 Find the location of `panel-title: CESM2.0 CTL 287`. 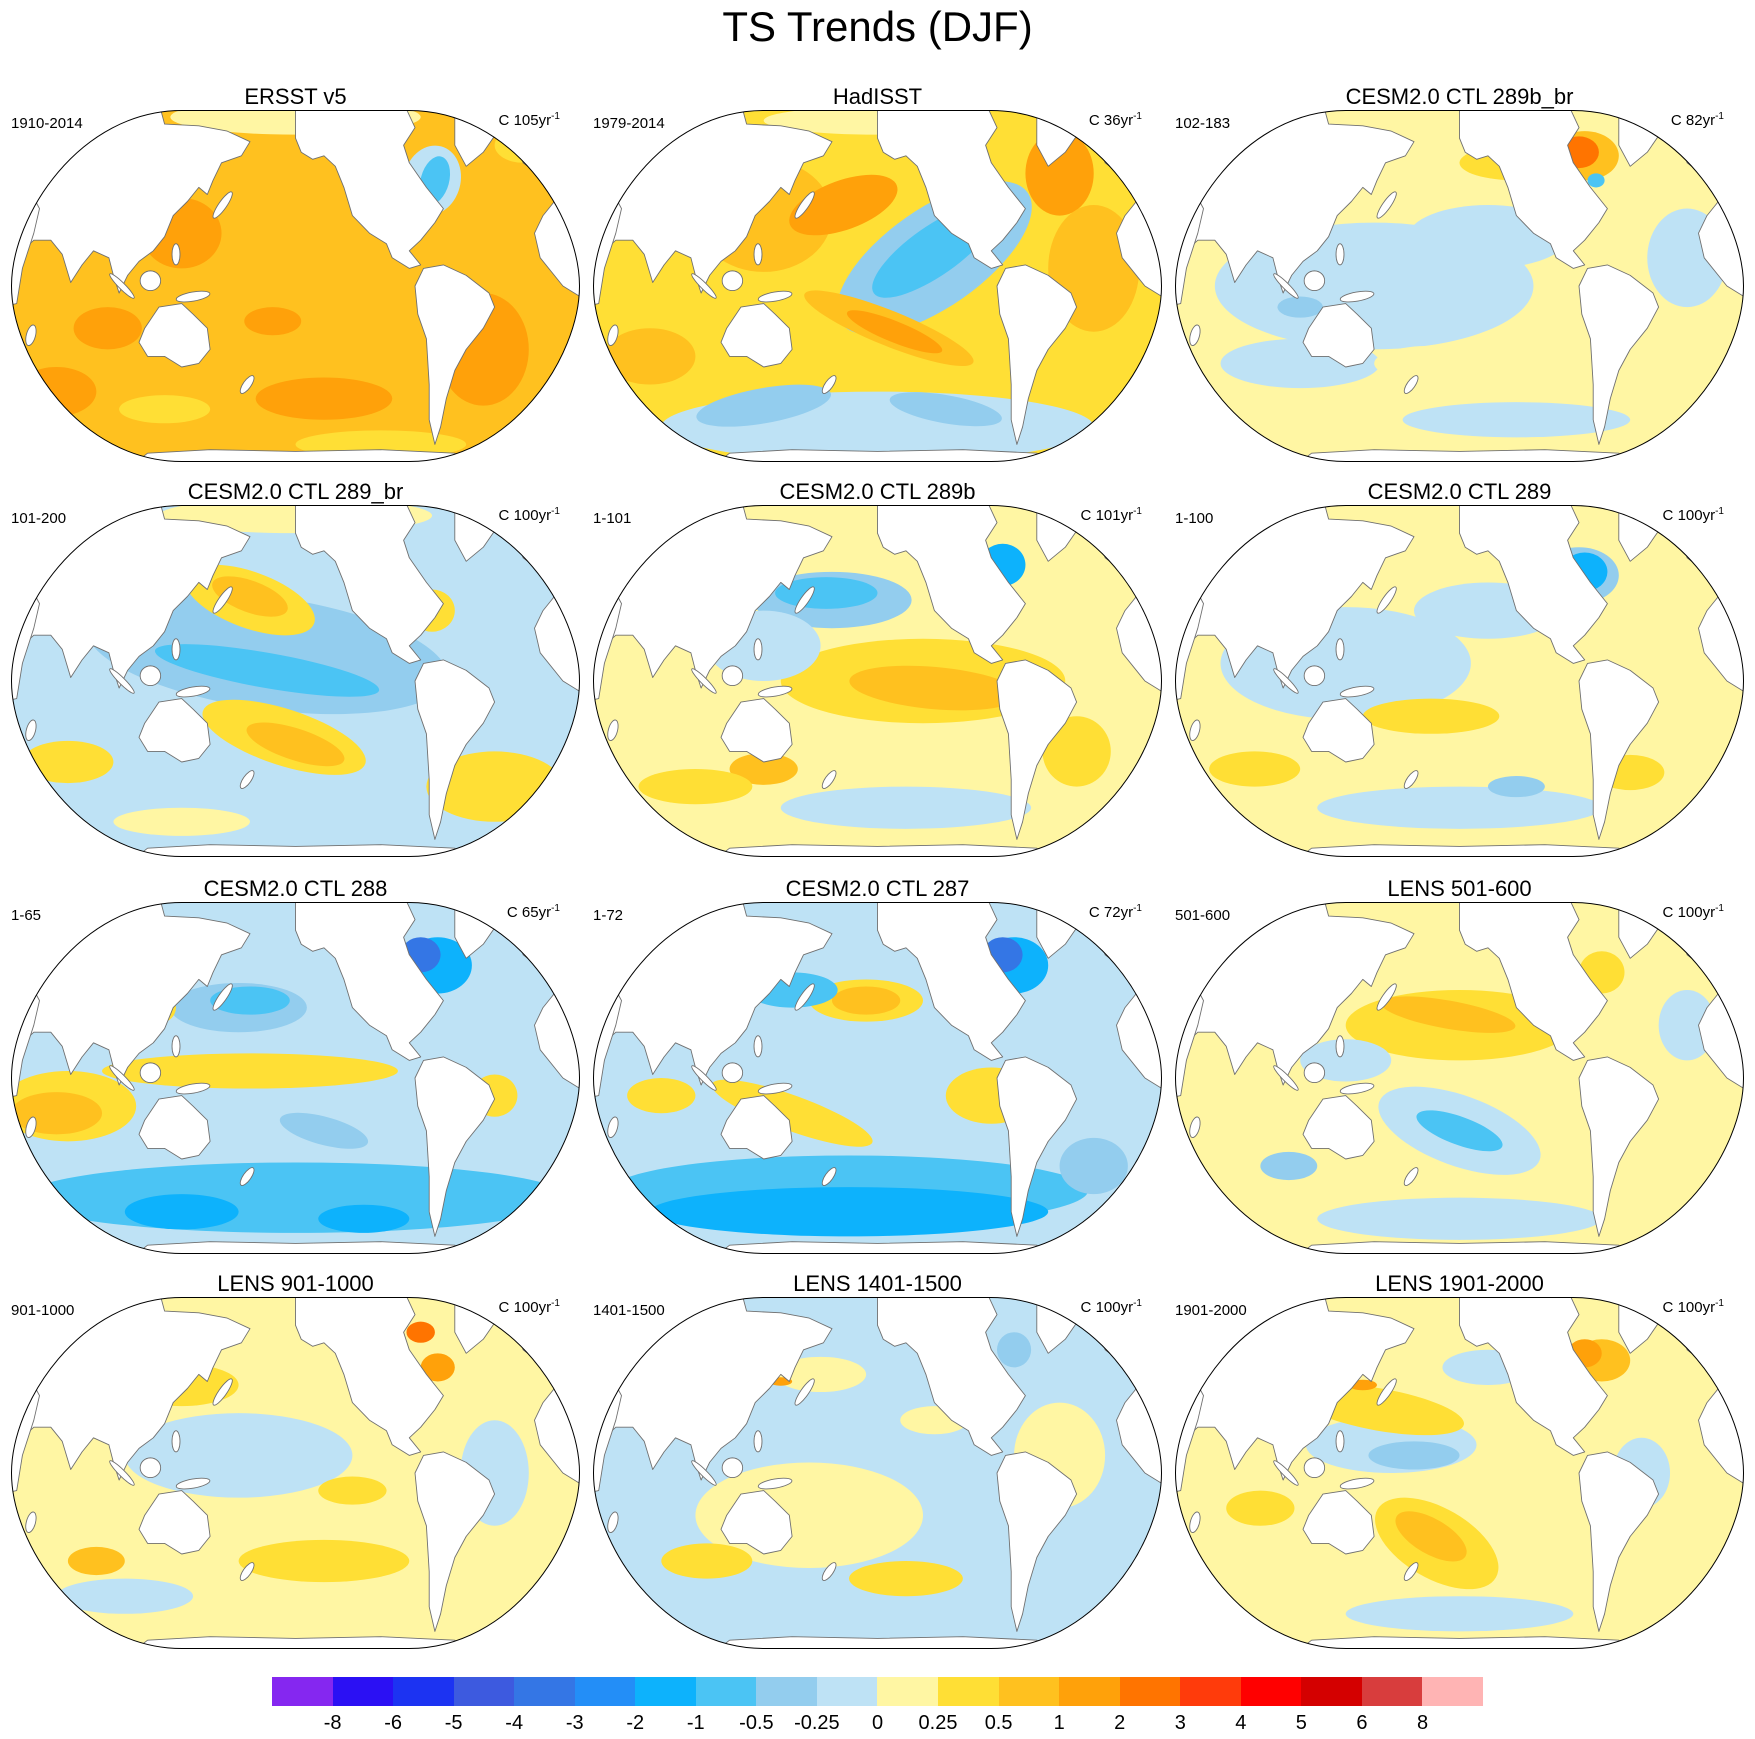

panel-title: CESM2.0 CTL 287 is located at coordinates (877, 888).